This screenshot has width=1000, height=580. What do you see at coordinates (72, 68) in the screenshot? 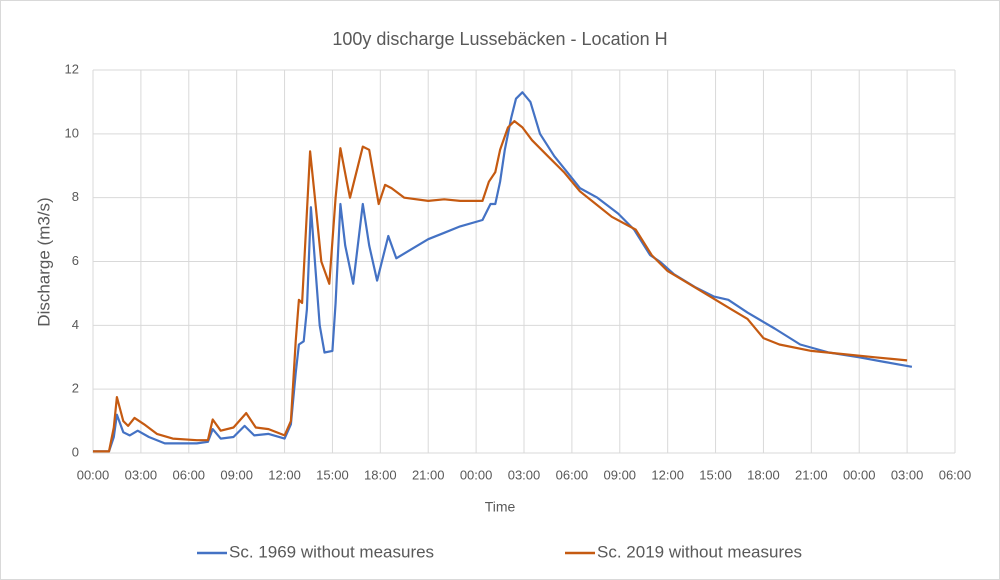
I see `y-tick-label: 12` at bounding box center [72, 68].